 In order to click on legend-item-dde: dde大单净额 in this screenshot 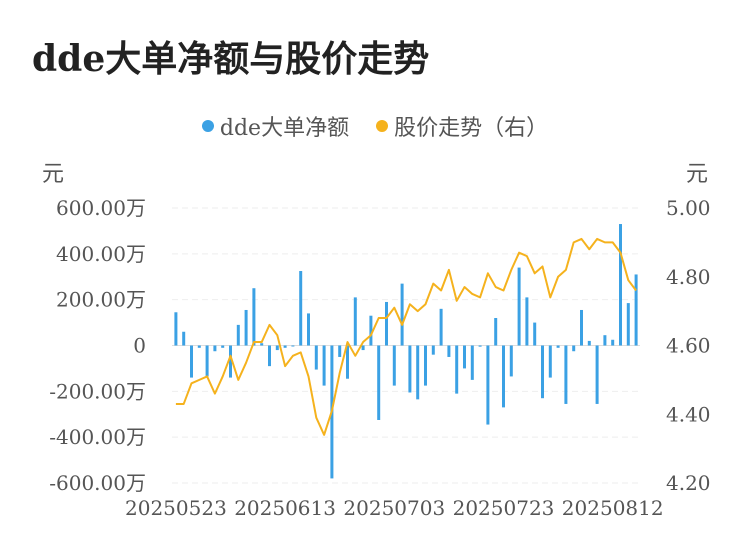, I will do `click(275, 126)`.